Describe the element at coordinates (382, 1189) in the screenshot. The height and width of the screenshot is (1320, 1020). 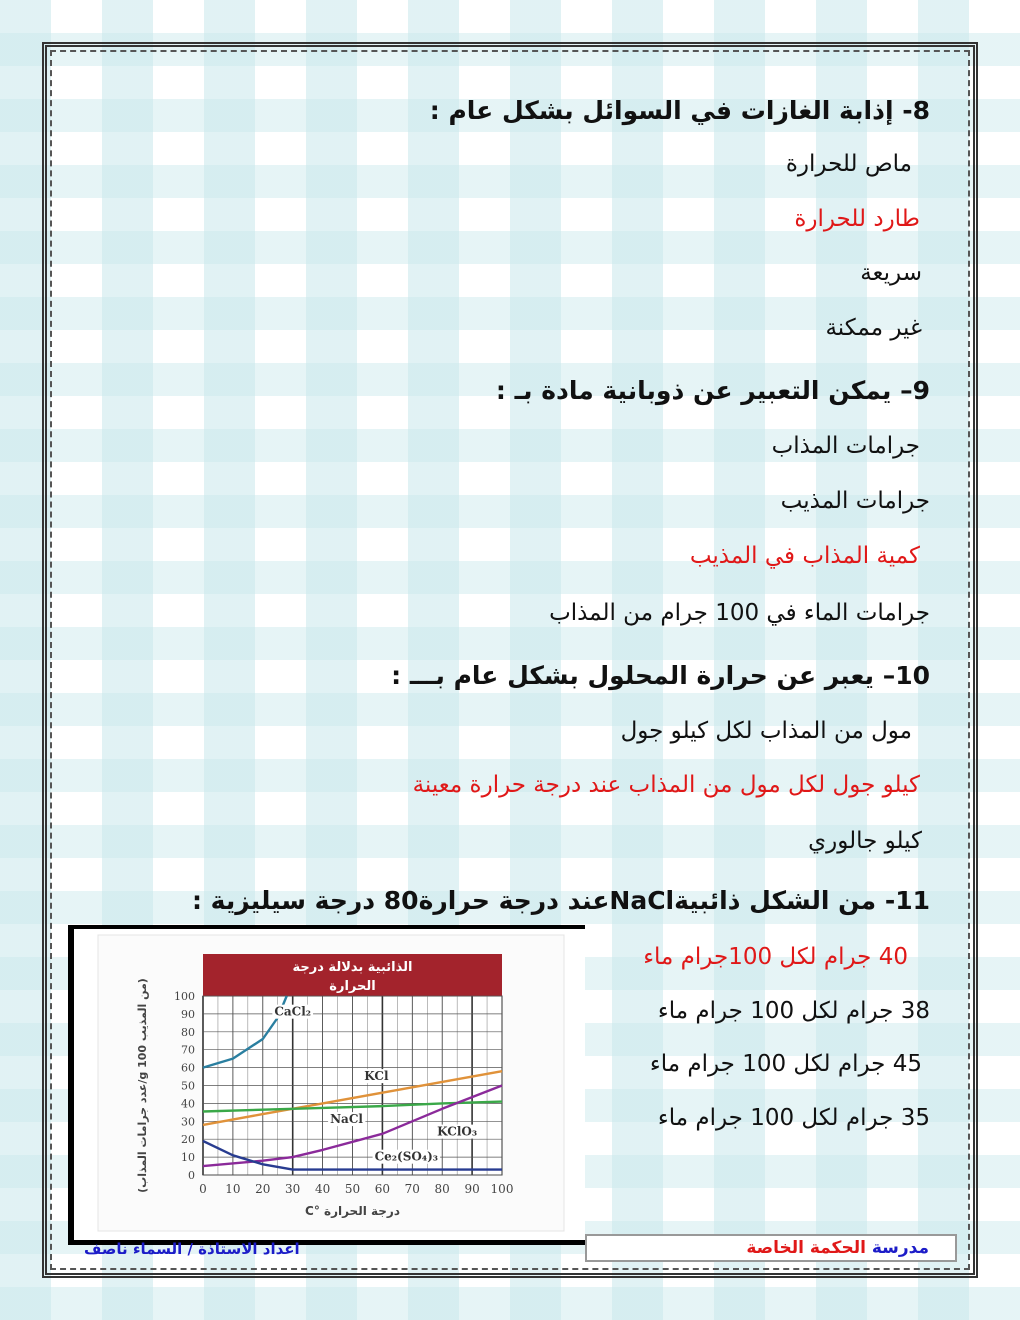
I see `x-tick-label: 60` at that location.